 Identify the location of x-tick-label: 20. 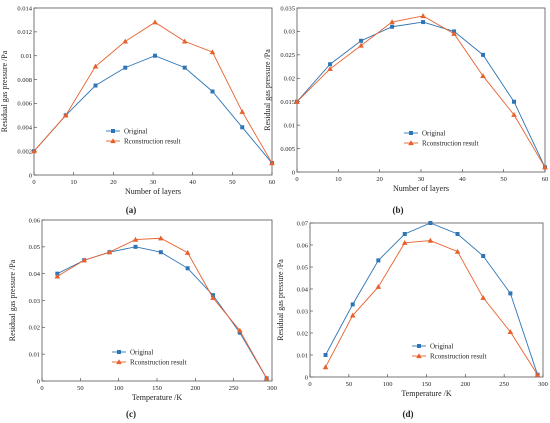
(113, 182).